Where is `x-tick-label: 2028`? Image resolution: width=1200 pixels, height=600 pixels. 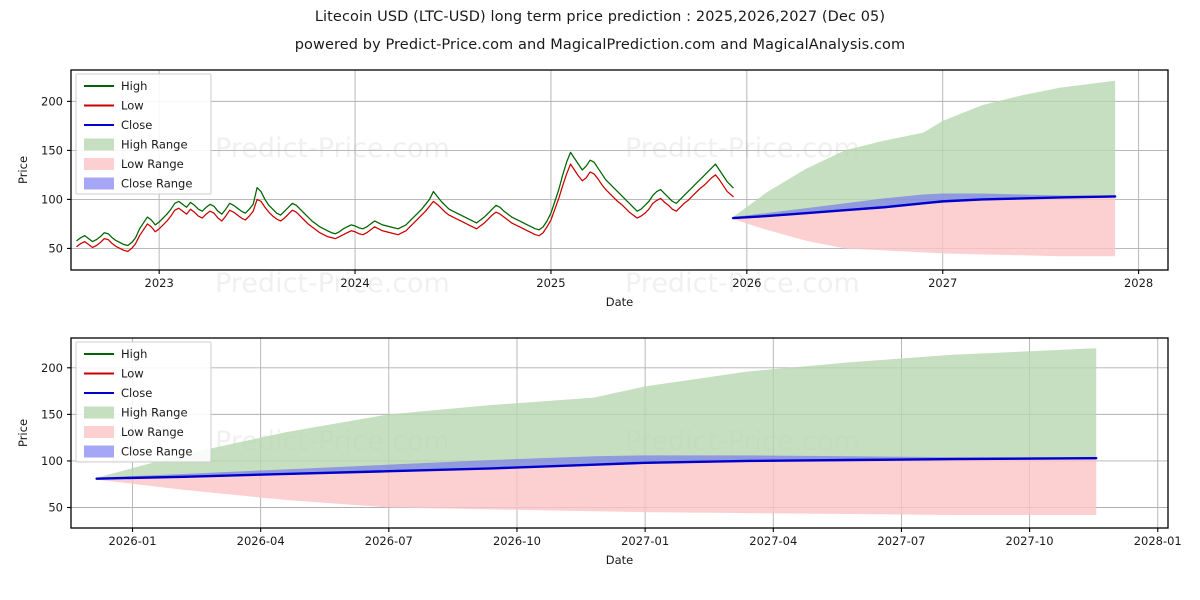 x-tick-label: 2028 is located at coordinates (1138, 283).